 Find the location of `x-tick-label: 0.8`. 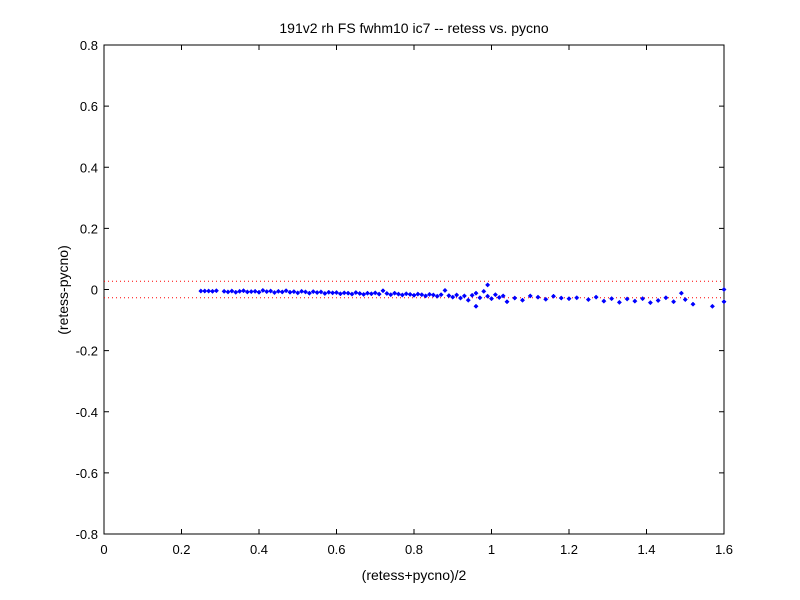

x-tick-label: 0.8 is located at coordinates (414, 549).